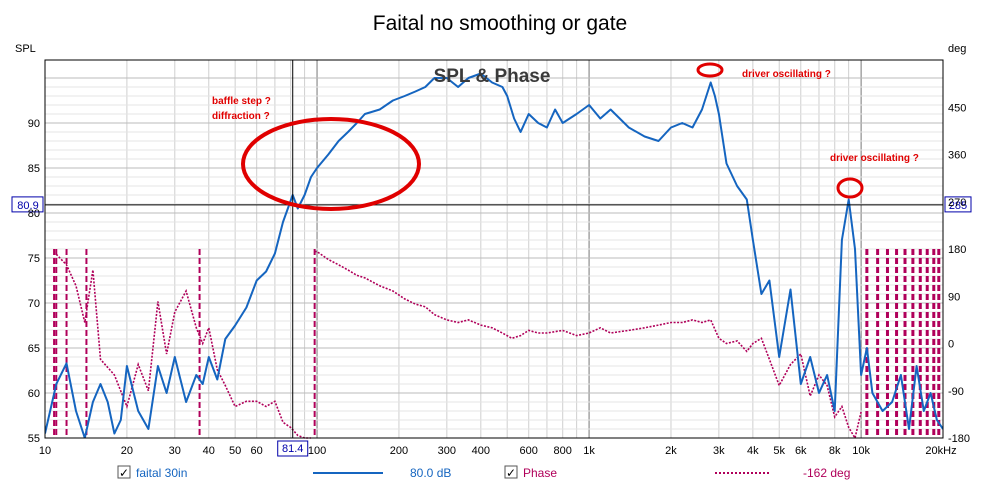 This screenshot has height=493, width=1000. Describe the element at coordinates (399, 451) in the screenshot. I see `x-tick-label: 200` at that location.